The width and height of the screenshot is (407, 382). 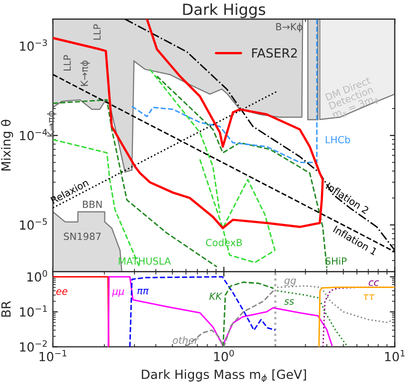 I want to click on series-label: ππ, so click(x=143, y=291).